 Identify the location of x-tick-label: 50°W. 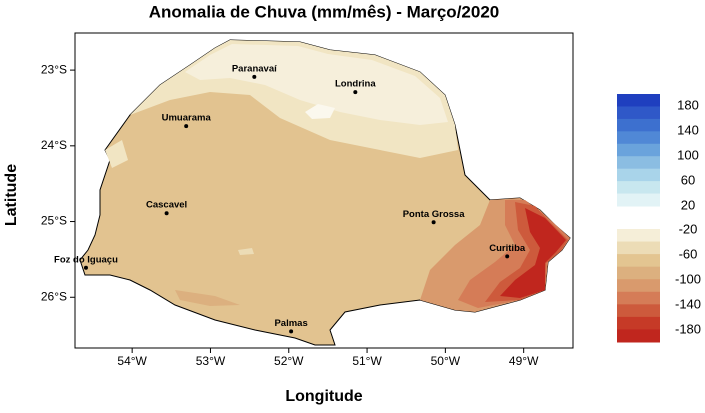
(446, 361).